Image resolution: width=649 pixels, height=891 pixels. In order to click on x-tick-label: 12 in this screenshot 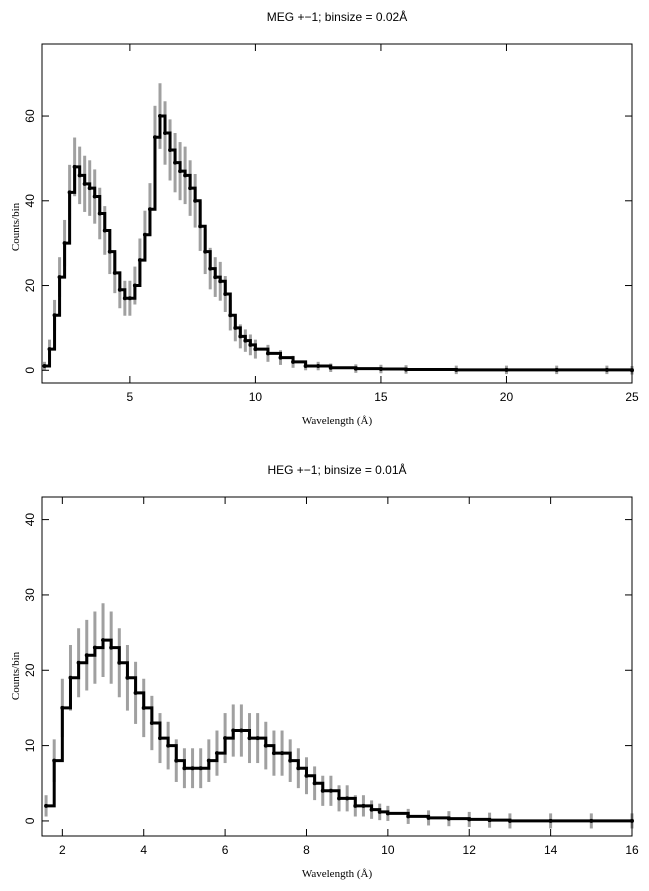, I will do `click(470, 850)`.